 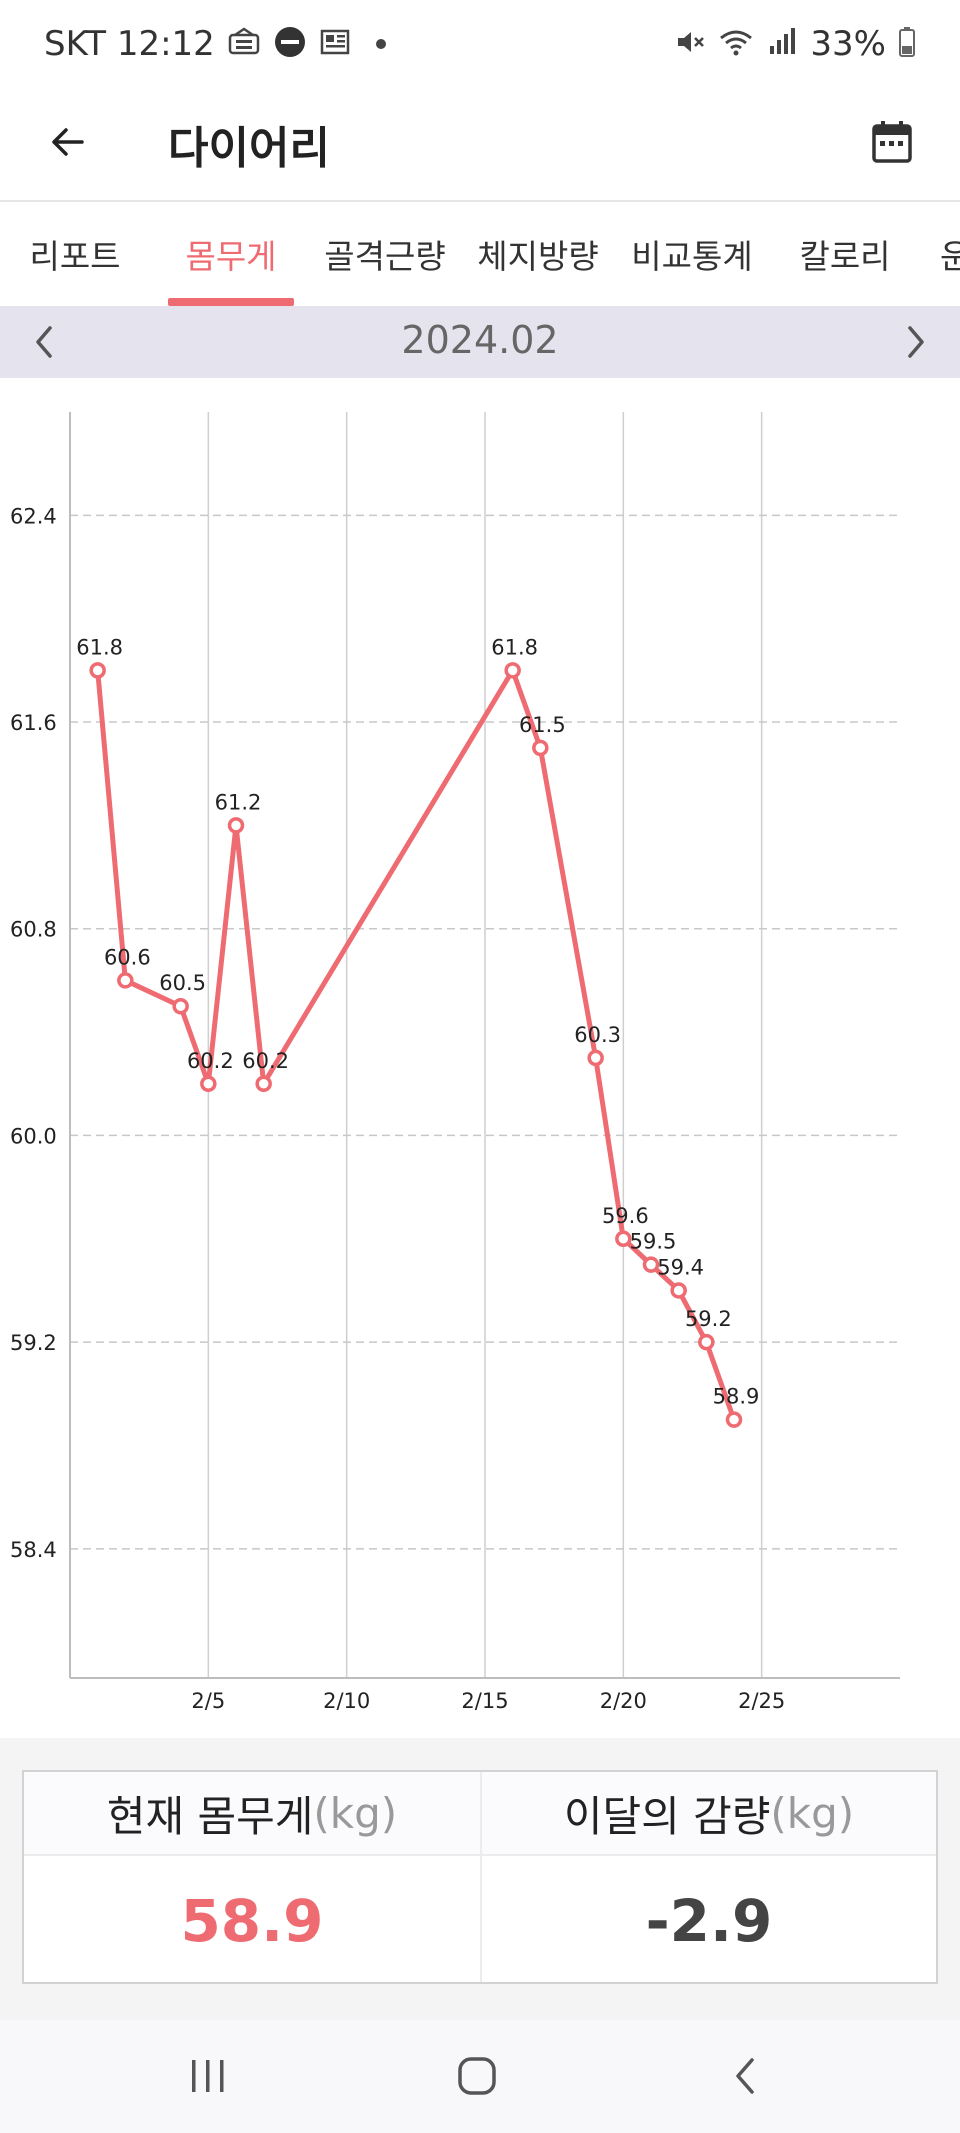 I want to click on data-label: 59.4, so click(x=680, y=1267).